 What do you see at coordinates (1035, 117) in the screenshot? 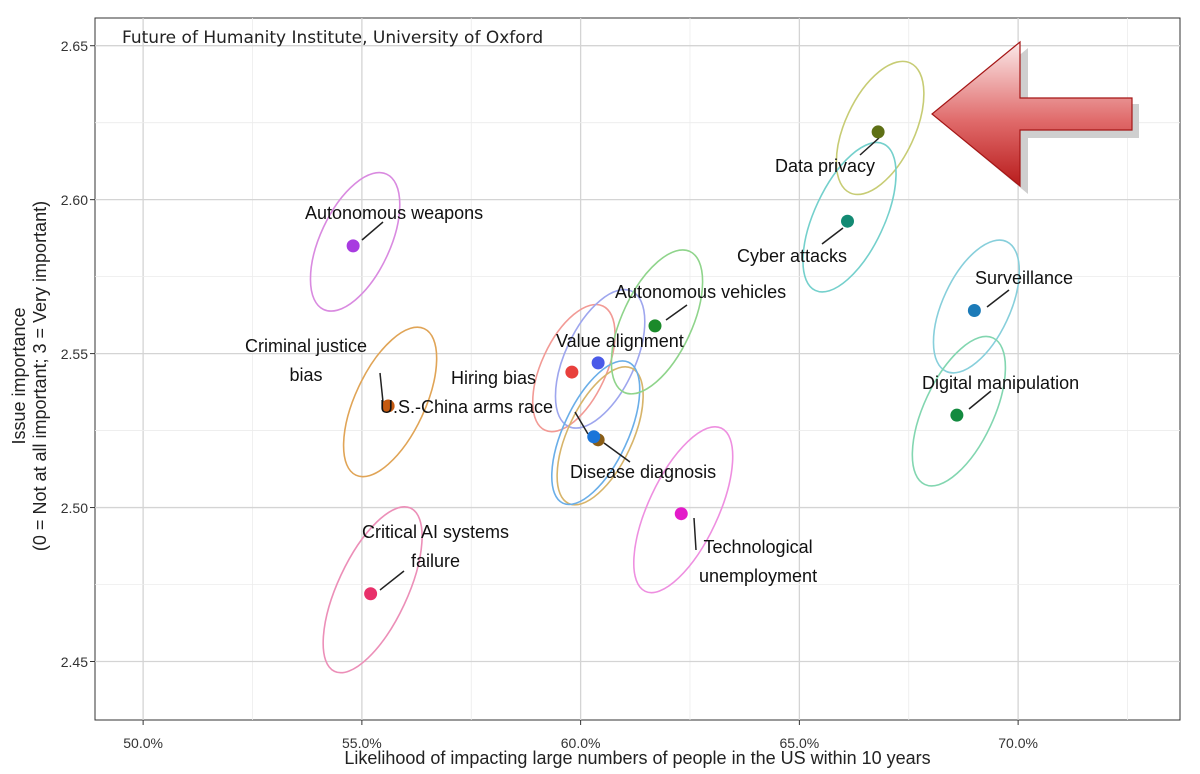
I see `red-arrow-icon` at bounding box center [1035, 117].